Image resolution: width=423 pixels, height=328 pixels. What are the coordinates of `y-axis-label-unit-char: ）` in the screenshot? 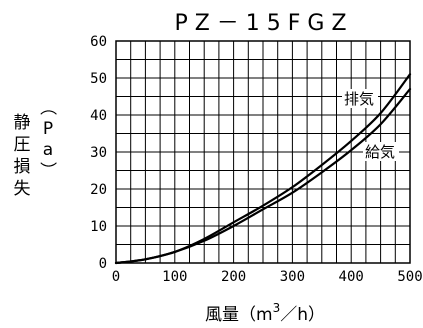 It's located at (47, 170).